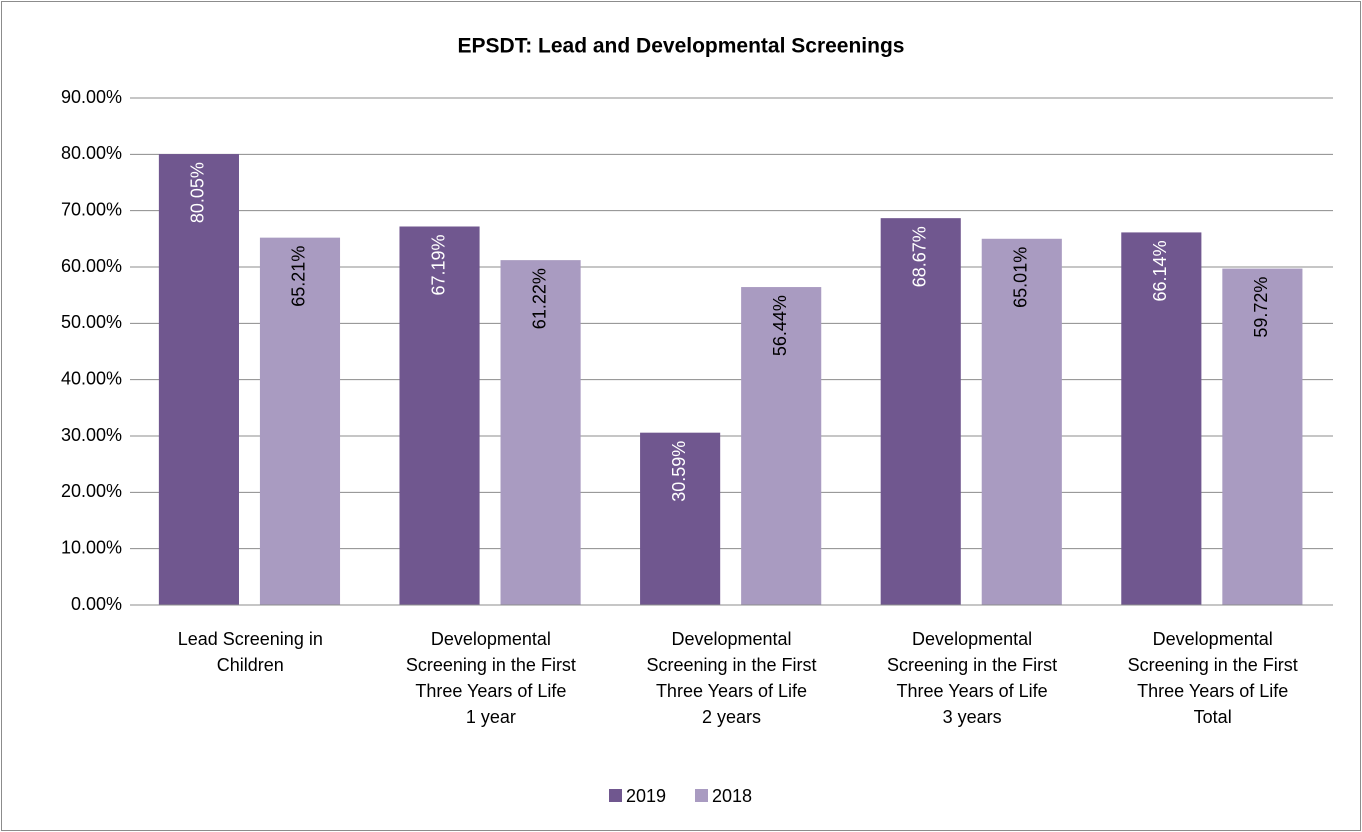 This screenshot has height=832, width=1362. I want to click on data-label: 65.01%, so click(1021, 277).